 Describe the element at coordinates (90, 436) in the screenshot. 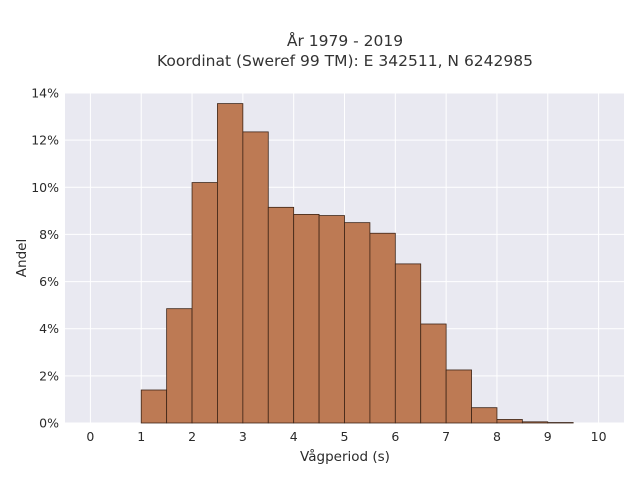

I see `x-tick-label: 0` at that location.